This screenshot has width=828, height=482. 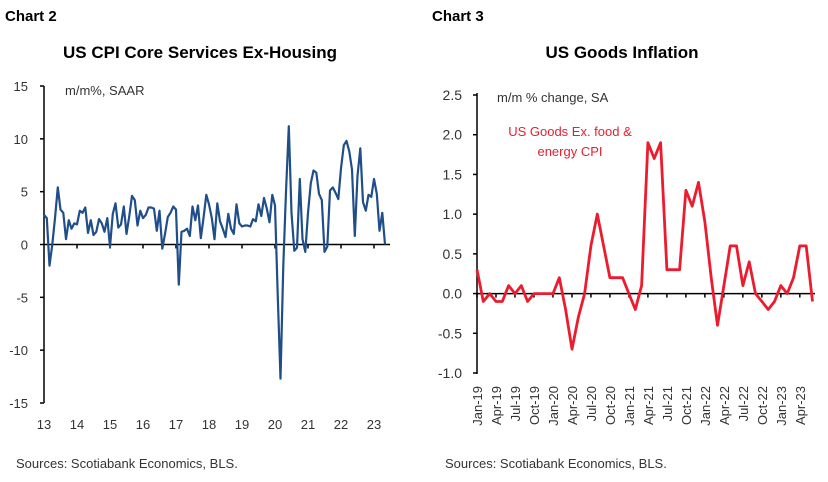 I want to click on chart2-x-tick-label: 19, so click(x=242, y=424).